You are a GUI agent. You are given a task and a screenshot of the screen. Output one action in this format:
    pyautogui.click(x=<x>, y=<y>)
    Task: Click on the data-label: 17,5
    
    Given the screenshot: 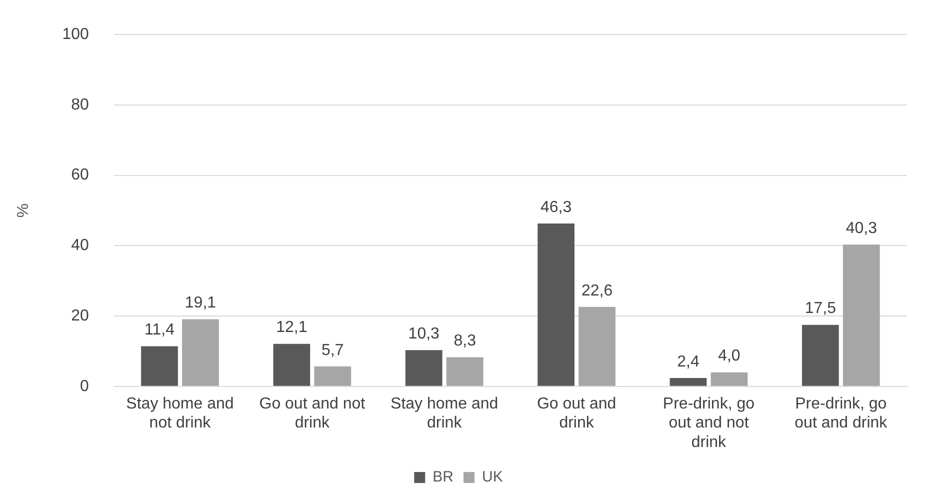 What is the action you would take?
    pyautogui.click(x=820, y=309)
    